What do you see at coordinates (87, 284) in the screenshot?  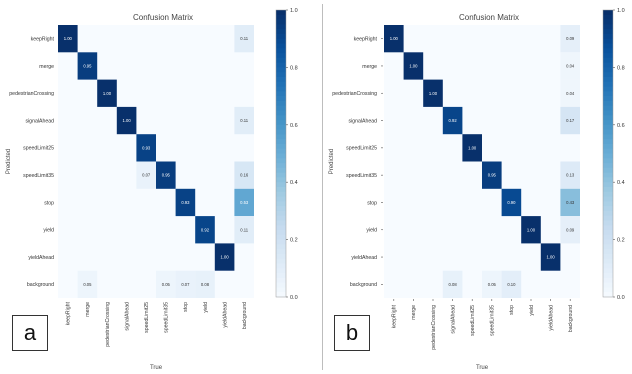 I see `cell-value-label: 0.05` at bounding box center [87, 284].